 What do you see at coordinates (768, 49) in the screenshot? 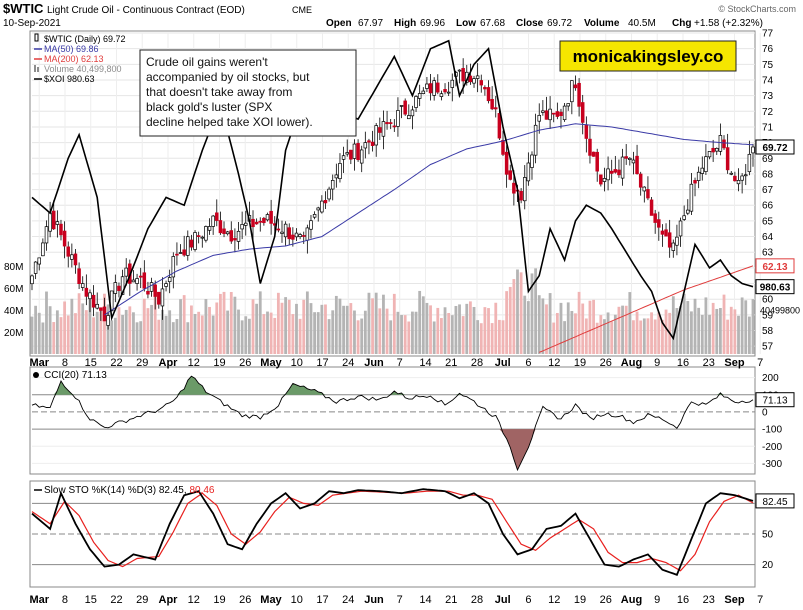
I see `price-tick-label: 76` at bounding box center [768, 49].